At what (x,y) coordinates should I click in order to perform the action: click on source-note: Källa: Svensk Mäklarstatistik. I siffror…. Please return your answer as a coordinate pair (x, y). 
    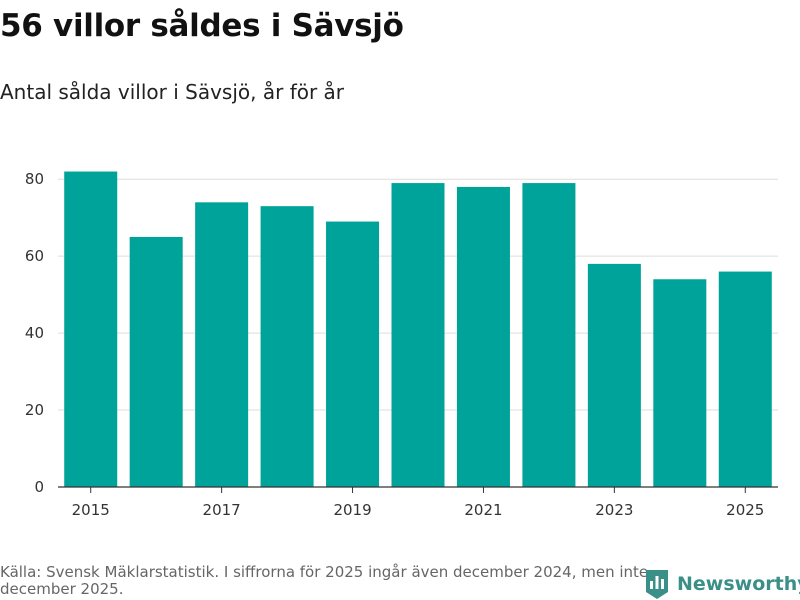
    Looking at the image, I should click on (324, 580).